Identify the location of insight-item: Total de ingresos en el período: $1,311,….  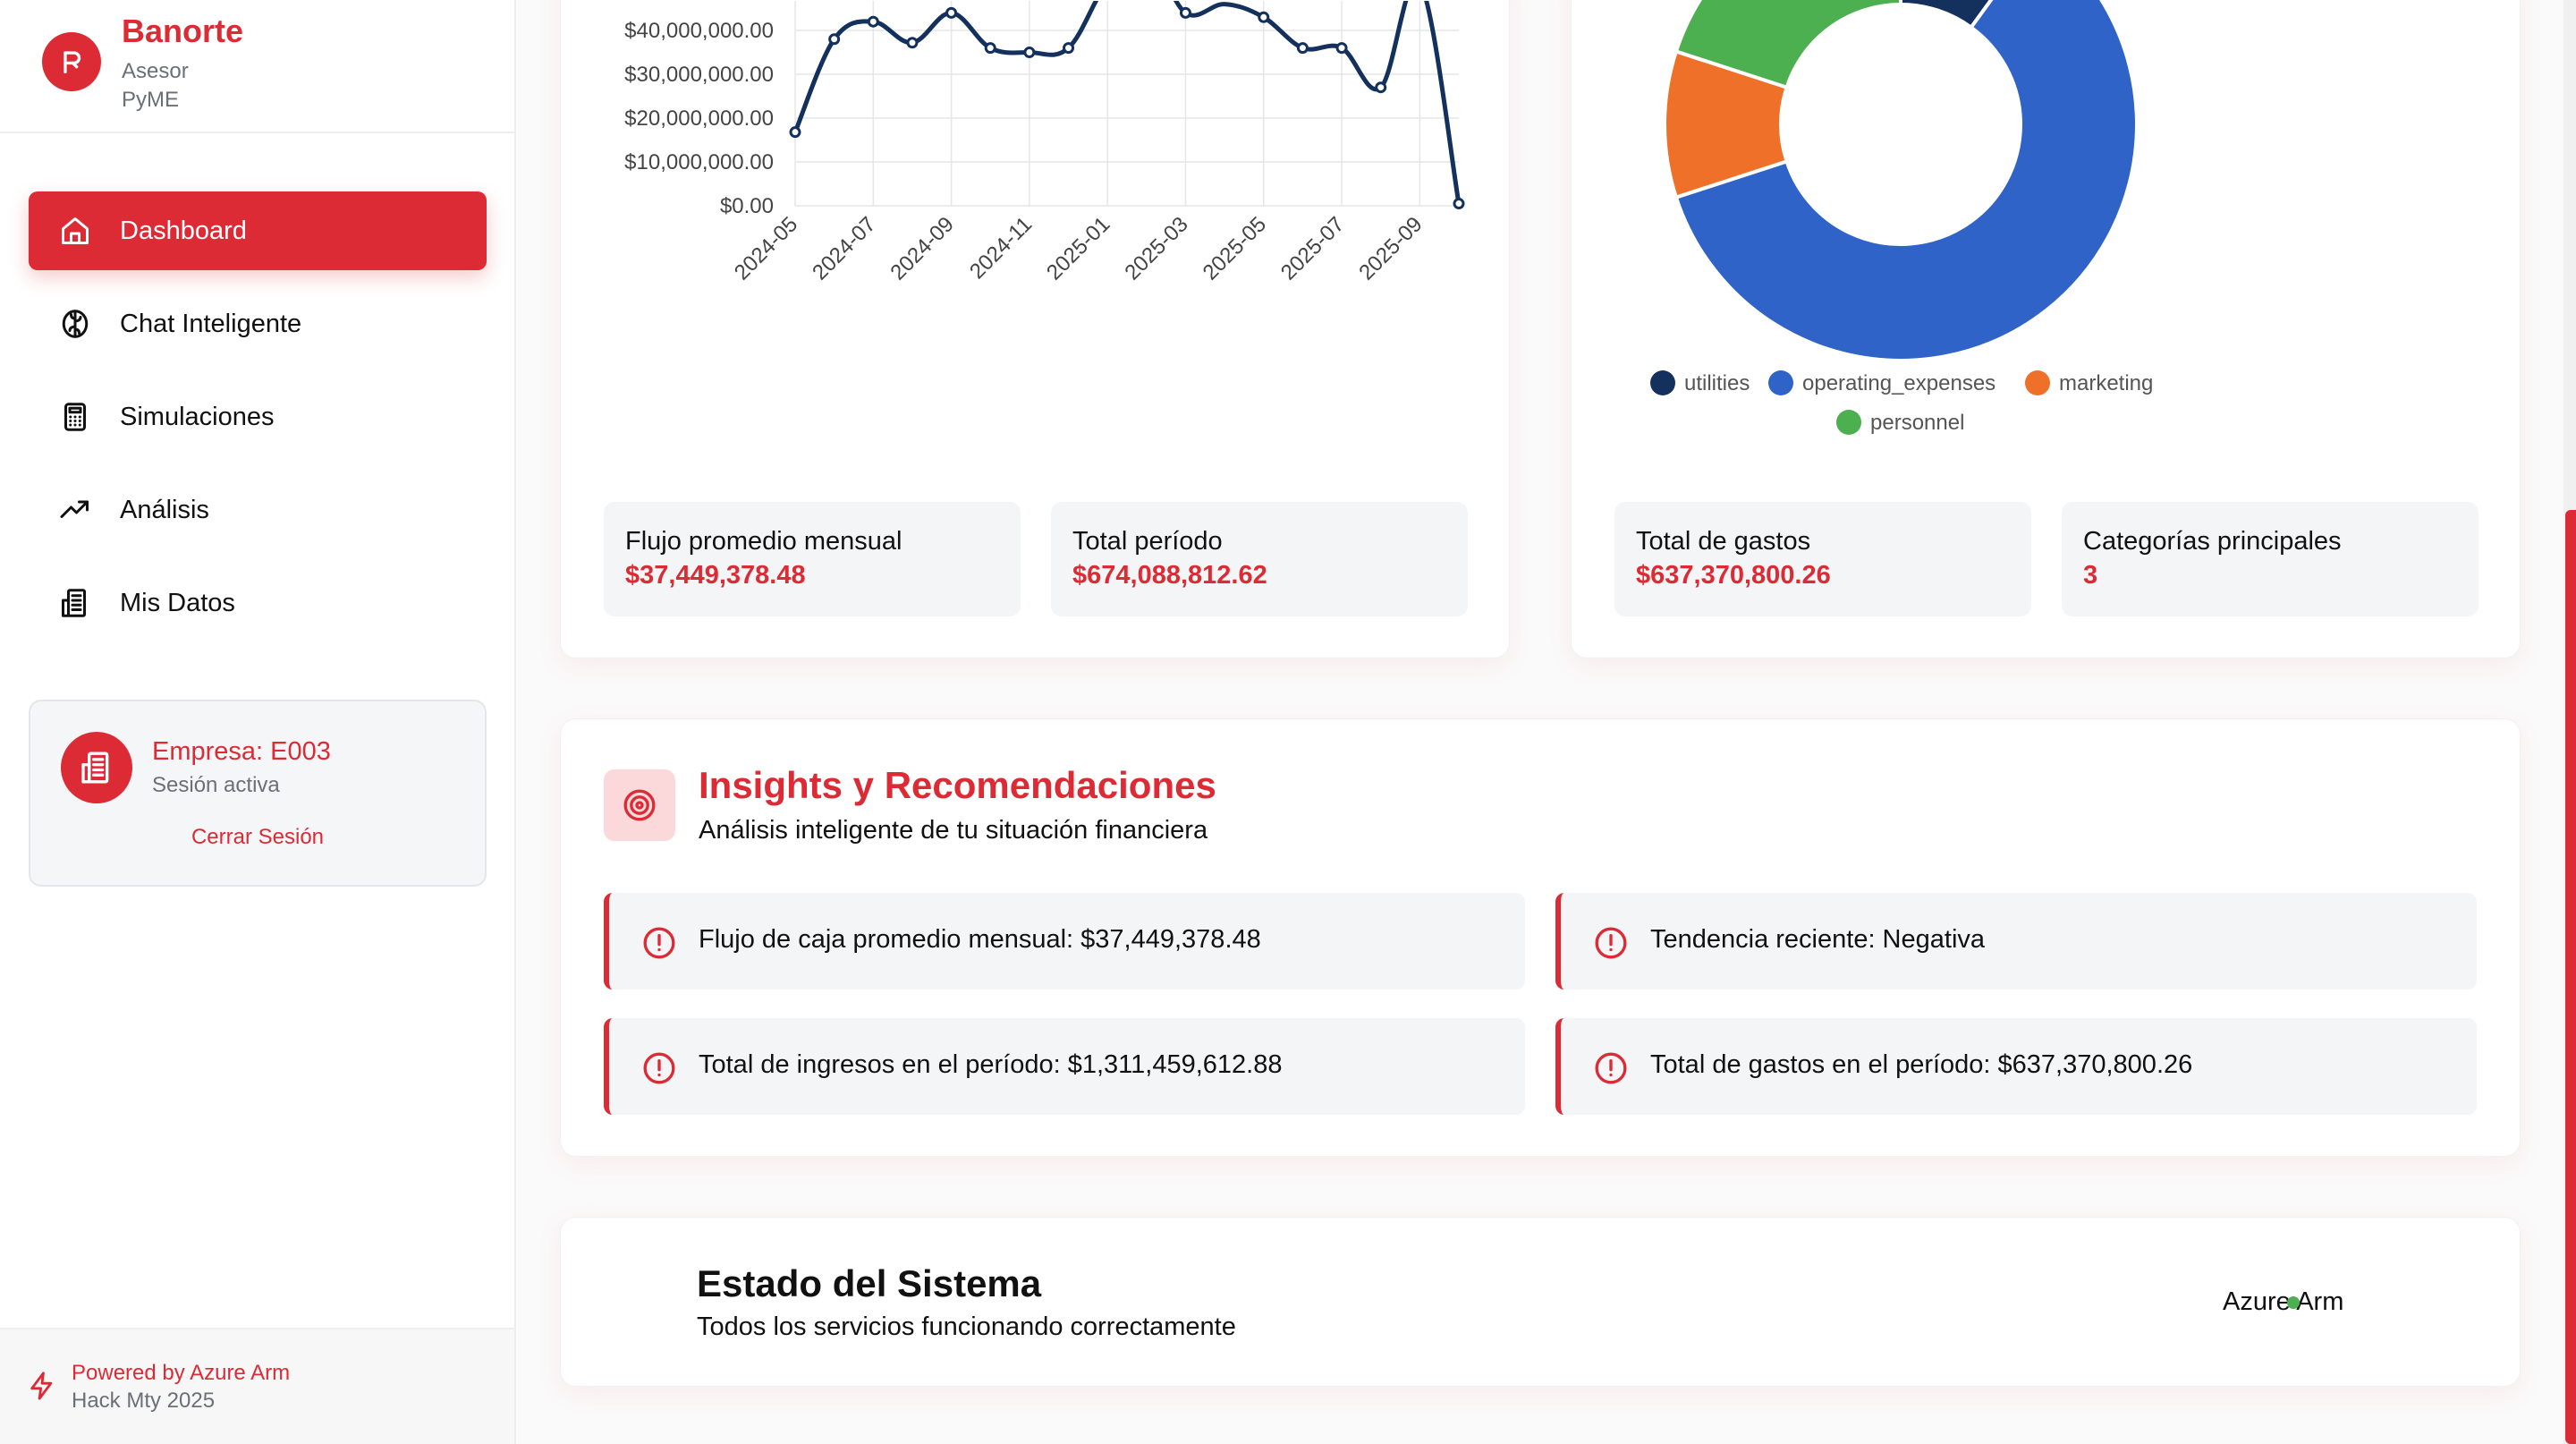
(1064, 1067).